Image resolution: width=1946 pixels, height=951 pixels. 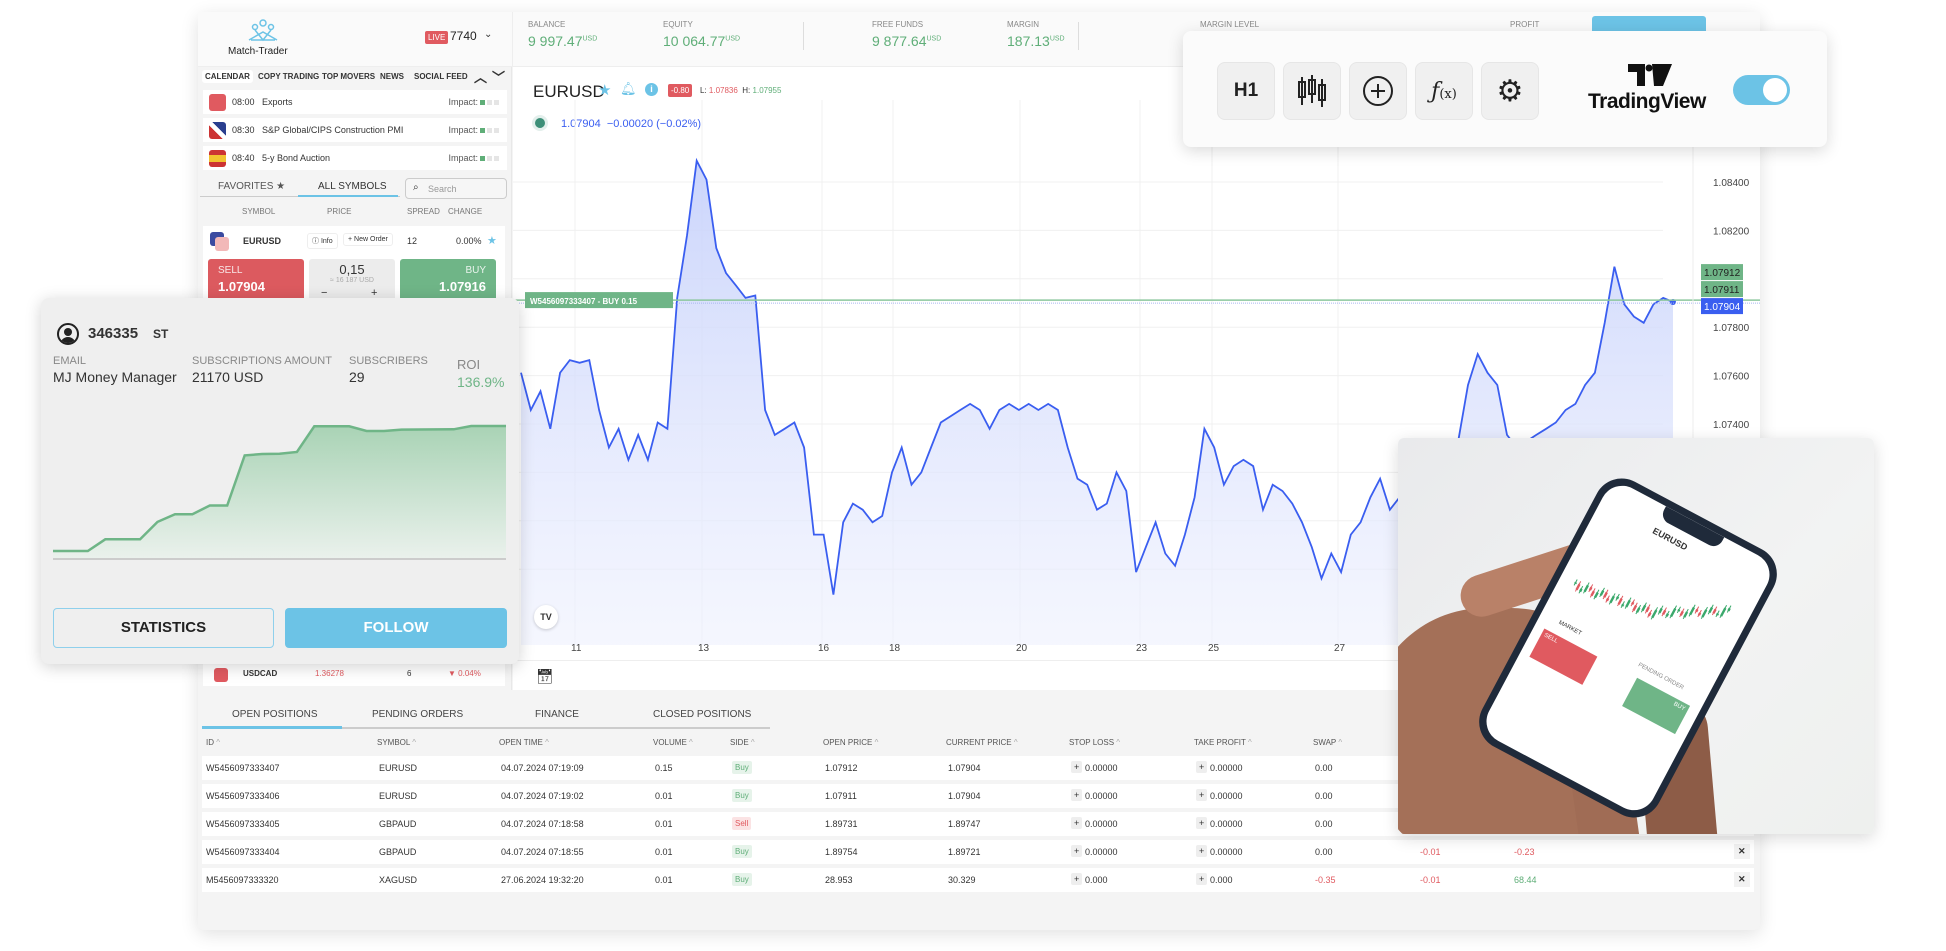 What do you see at coordinates (463, 158) in the screenshot?
I see `impact-label: Impact:` at bounding box center [463, 158].